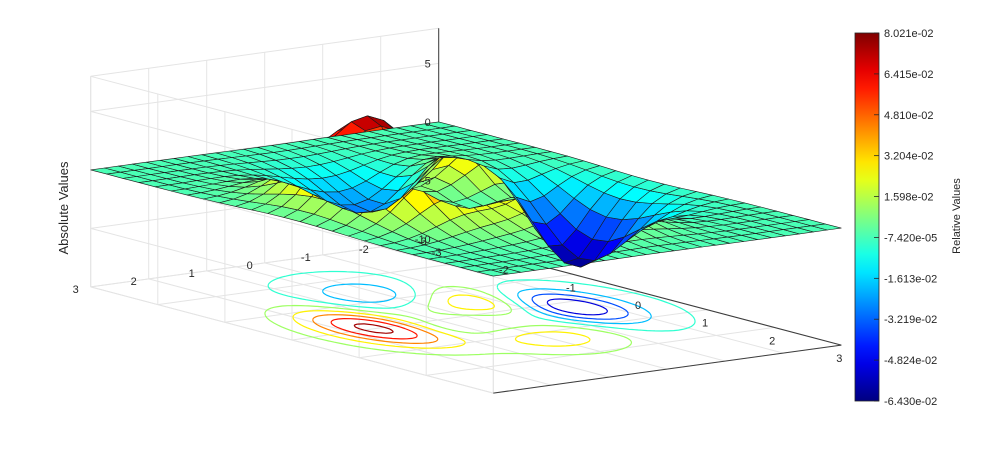  I want to click on colorbar-tick-label: -4.824e-02, so click(910, 361).